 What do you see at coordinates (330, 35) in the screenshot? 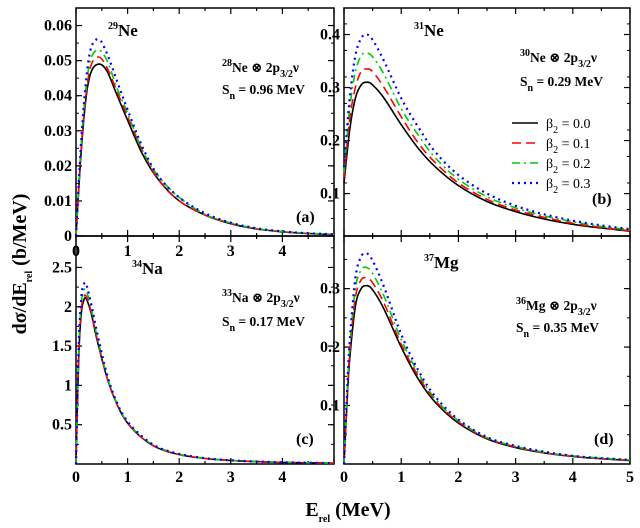
I see `y-tick-label: 0.4` at bounding box center [330, 35].